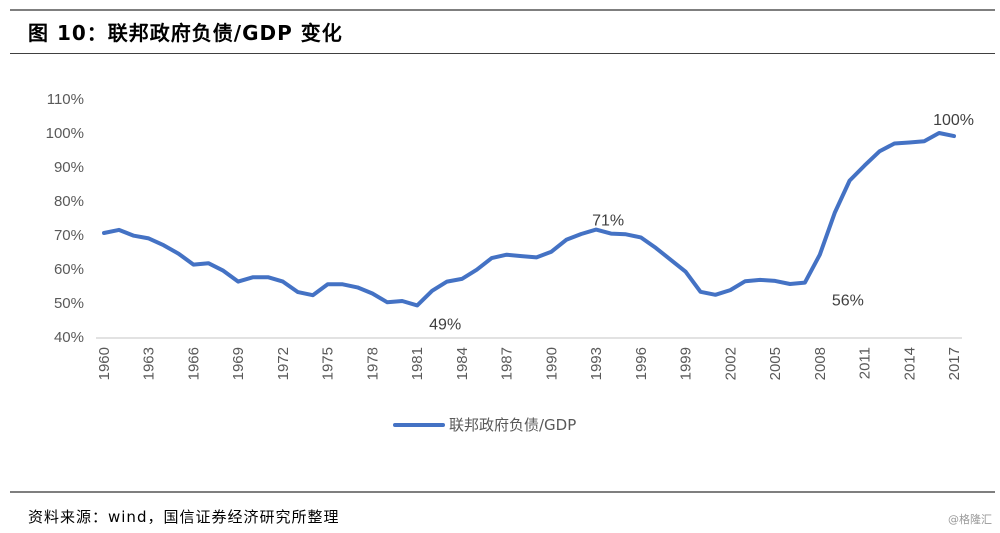  I want to click on x-tick-label: 1966, so click(193, 363).